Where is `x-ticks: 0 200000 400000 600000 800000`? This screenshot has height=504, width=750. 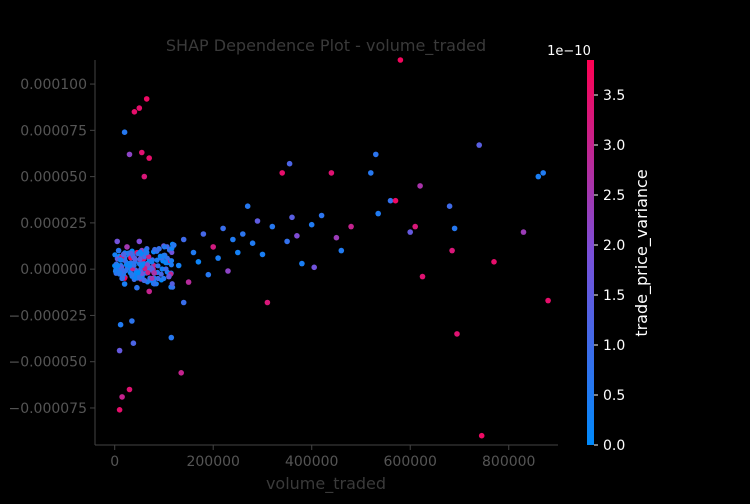
x-ticks: 0 200000 400000 600000 800000 is located at coordinates (322, 457).